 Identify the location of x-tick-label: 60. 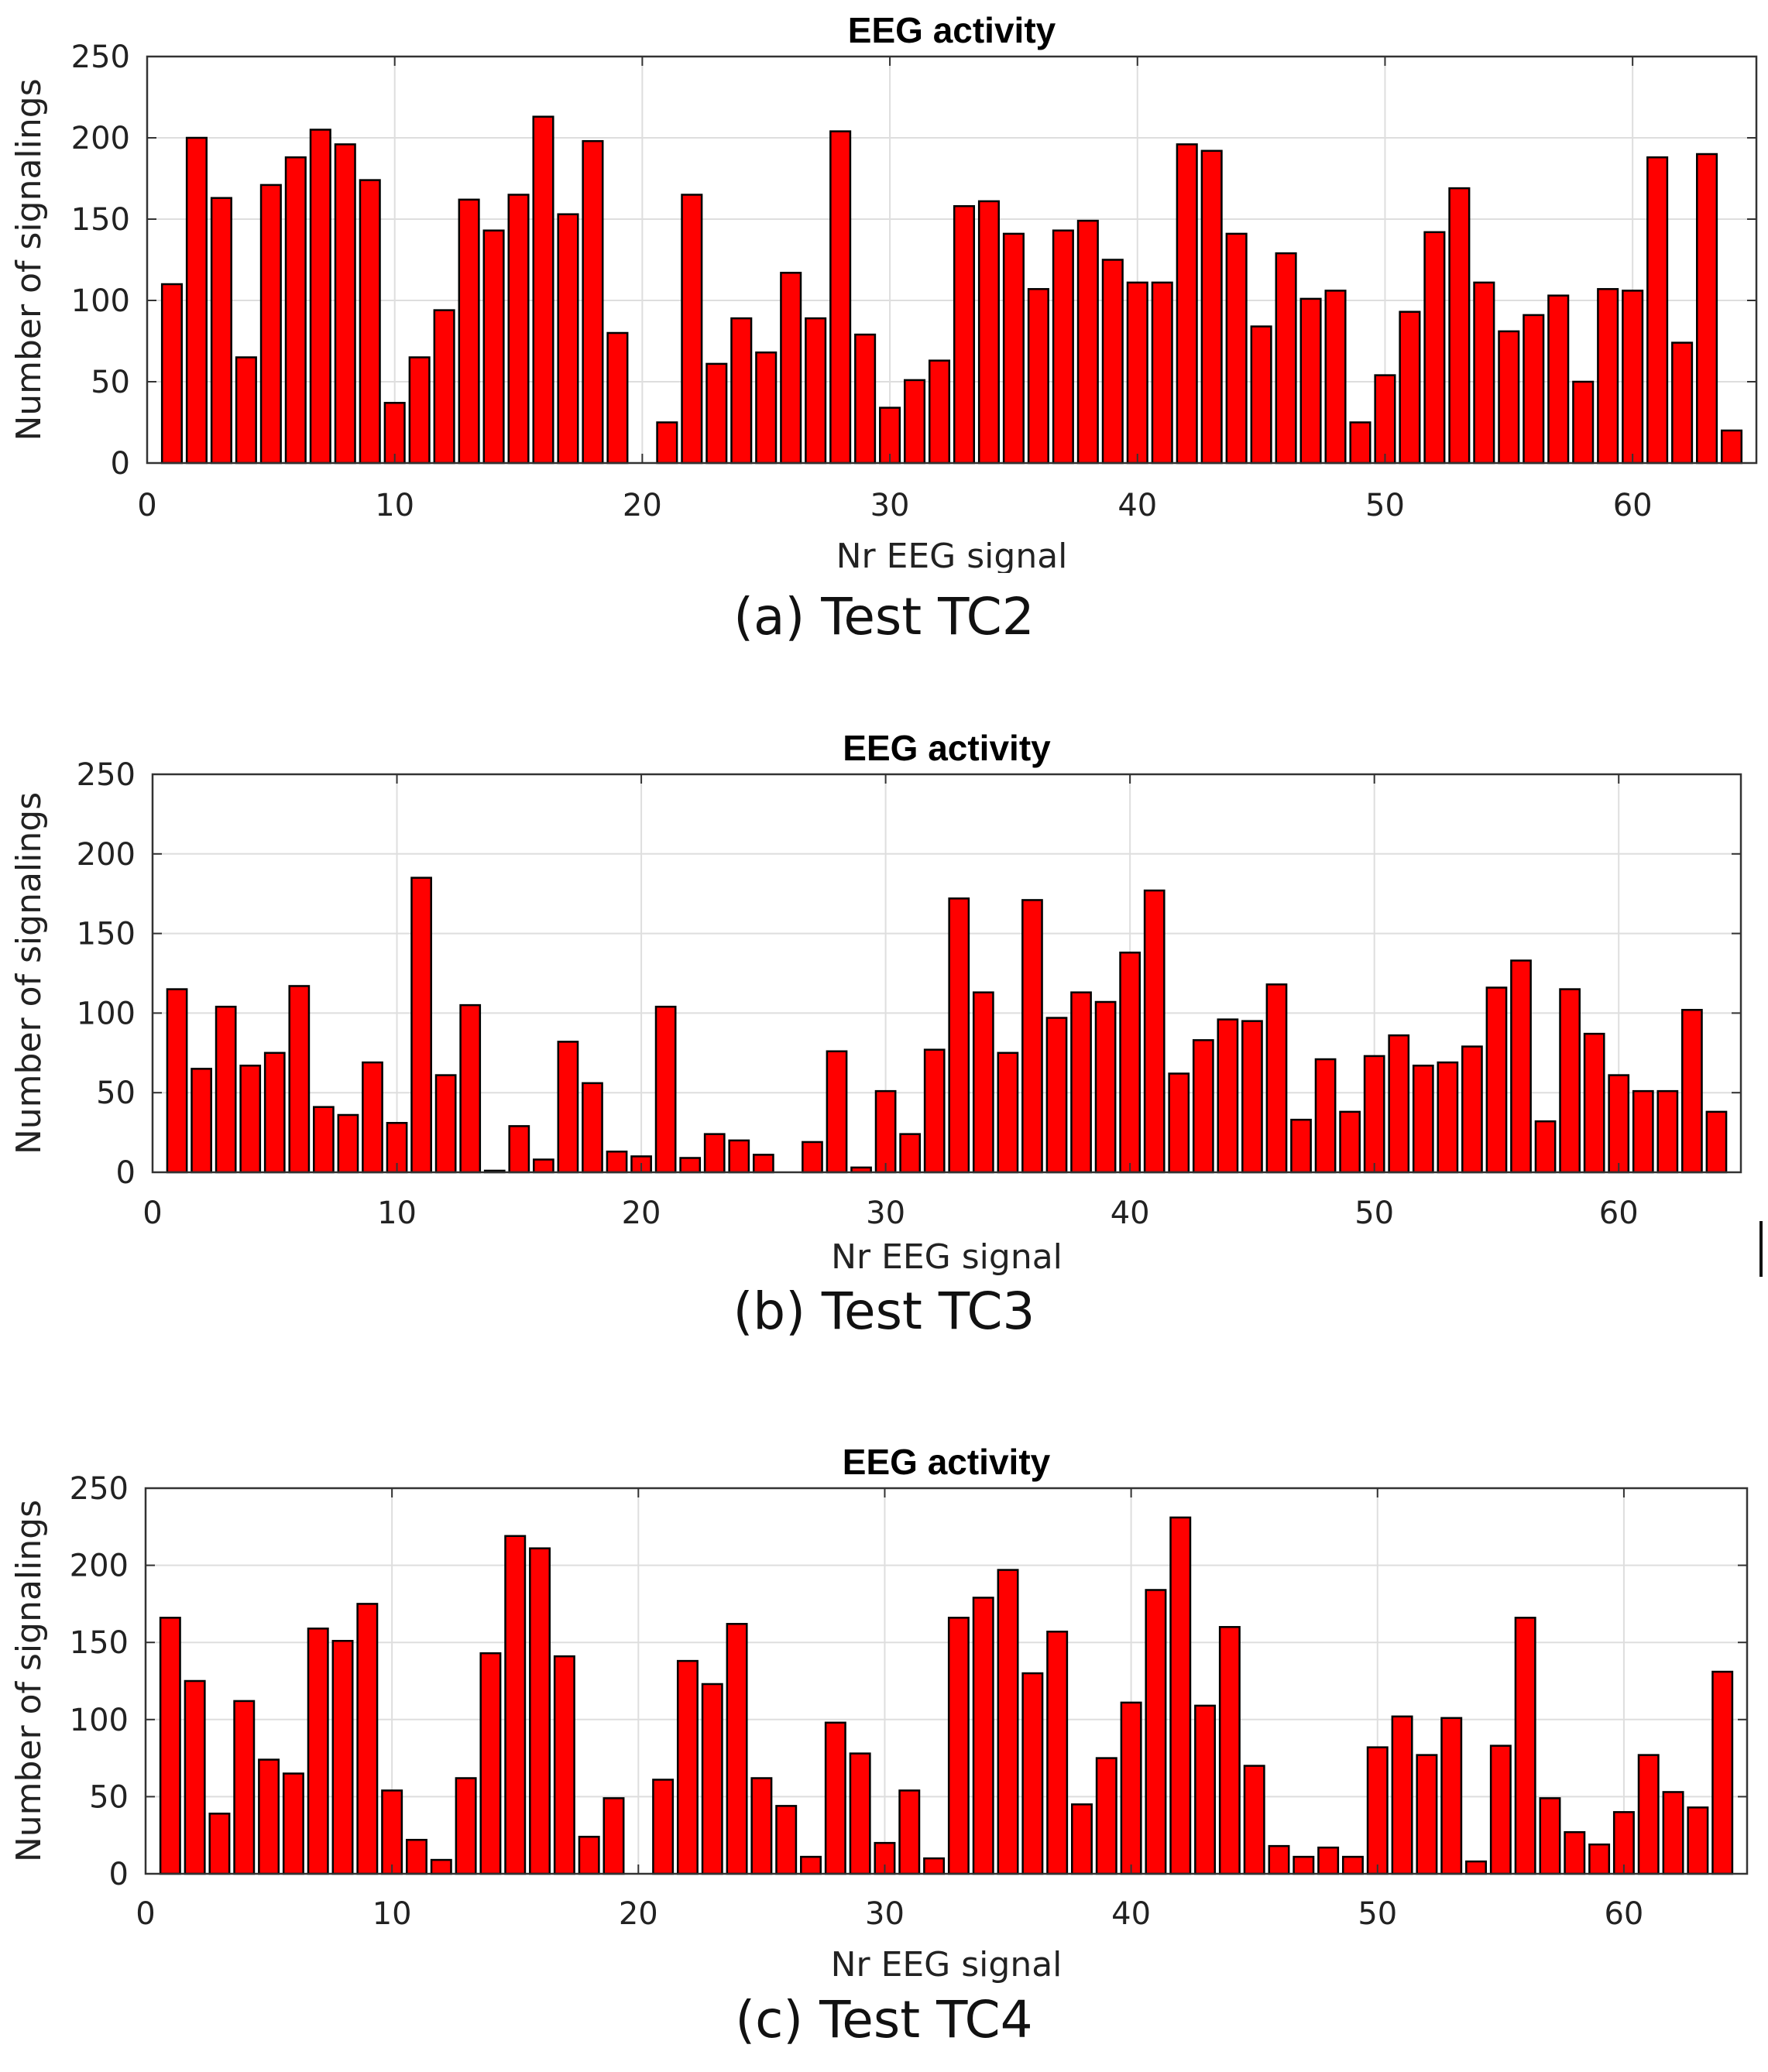
(1619, 1213).